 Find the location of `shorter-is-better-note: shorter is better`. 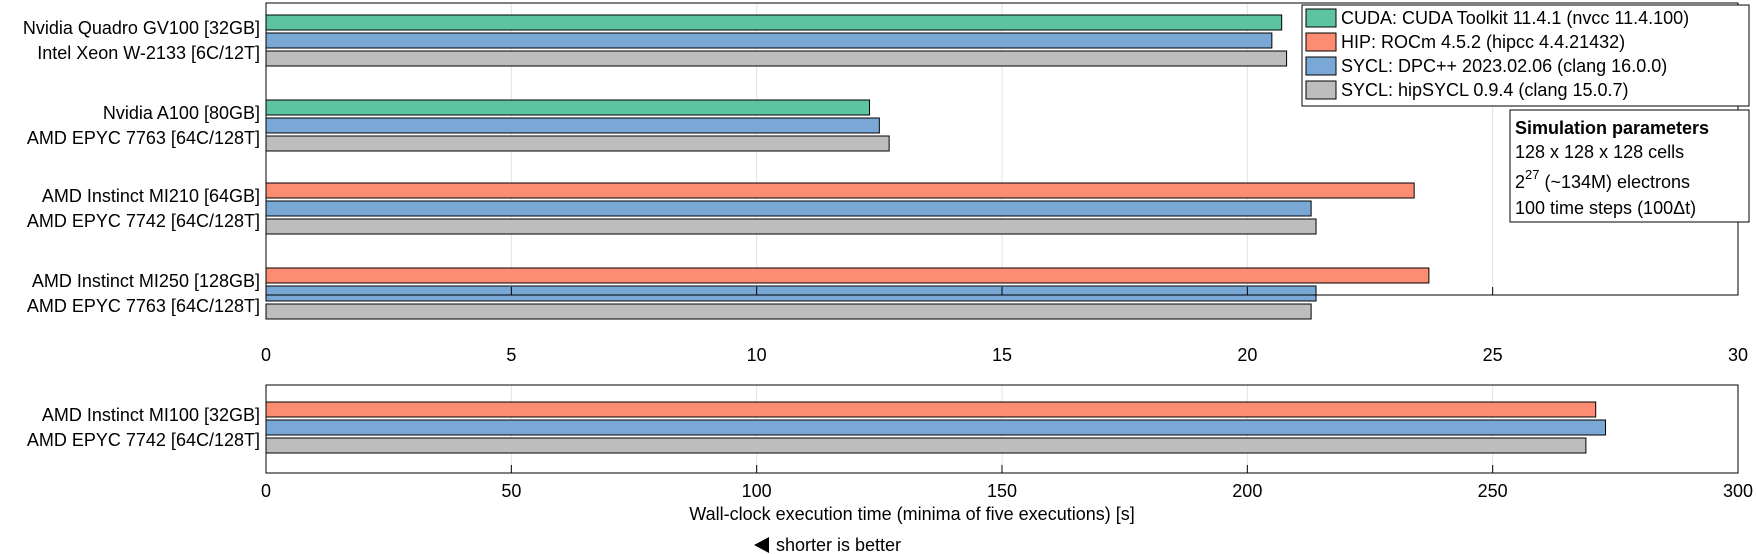

shorter-is-better-note: shorter is better is located at coordinates (827, 544).